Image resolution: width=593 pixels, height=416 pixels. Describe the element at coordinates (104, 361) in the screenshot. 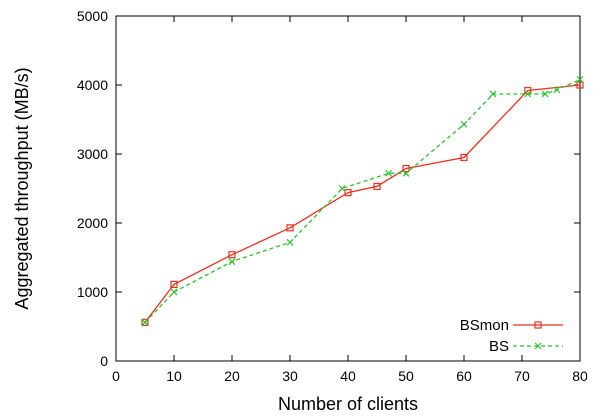

I see `y-tick-label: 0` at that location.